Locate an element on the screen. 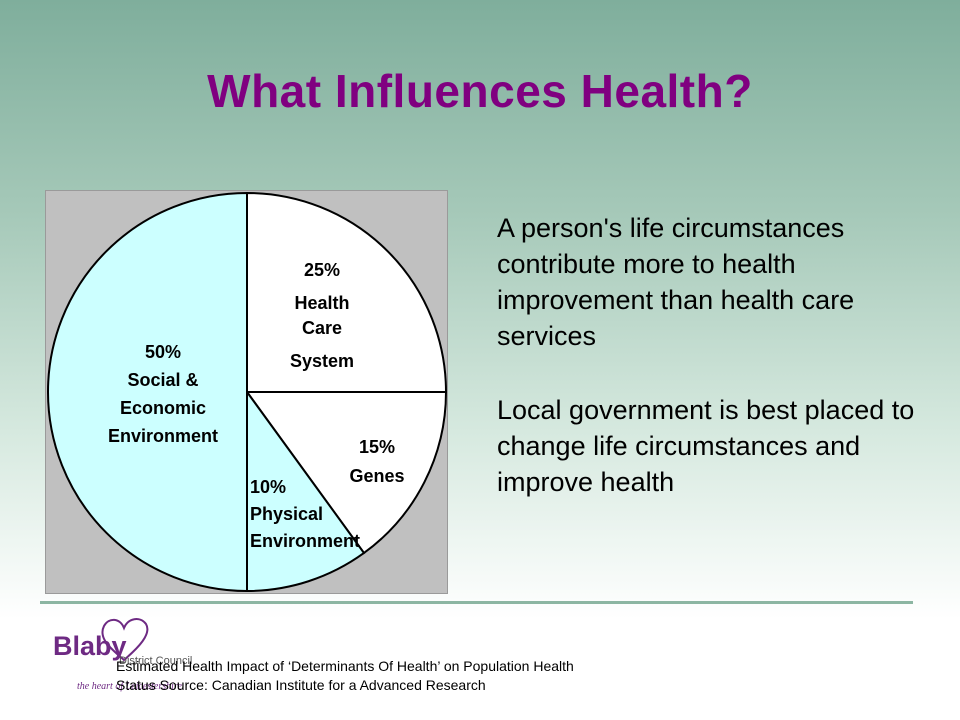 This screenshot has width=960, height=720. pie-slice-genes is located at coordinates (346, 473).